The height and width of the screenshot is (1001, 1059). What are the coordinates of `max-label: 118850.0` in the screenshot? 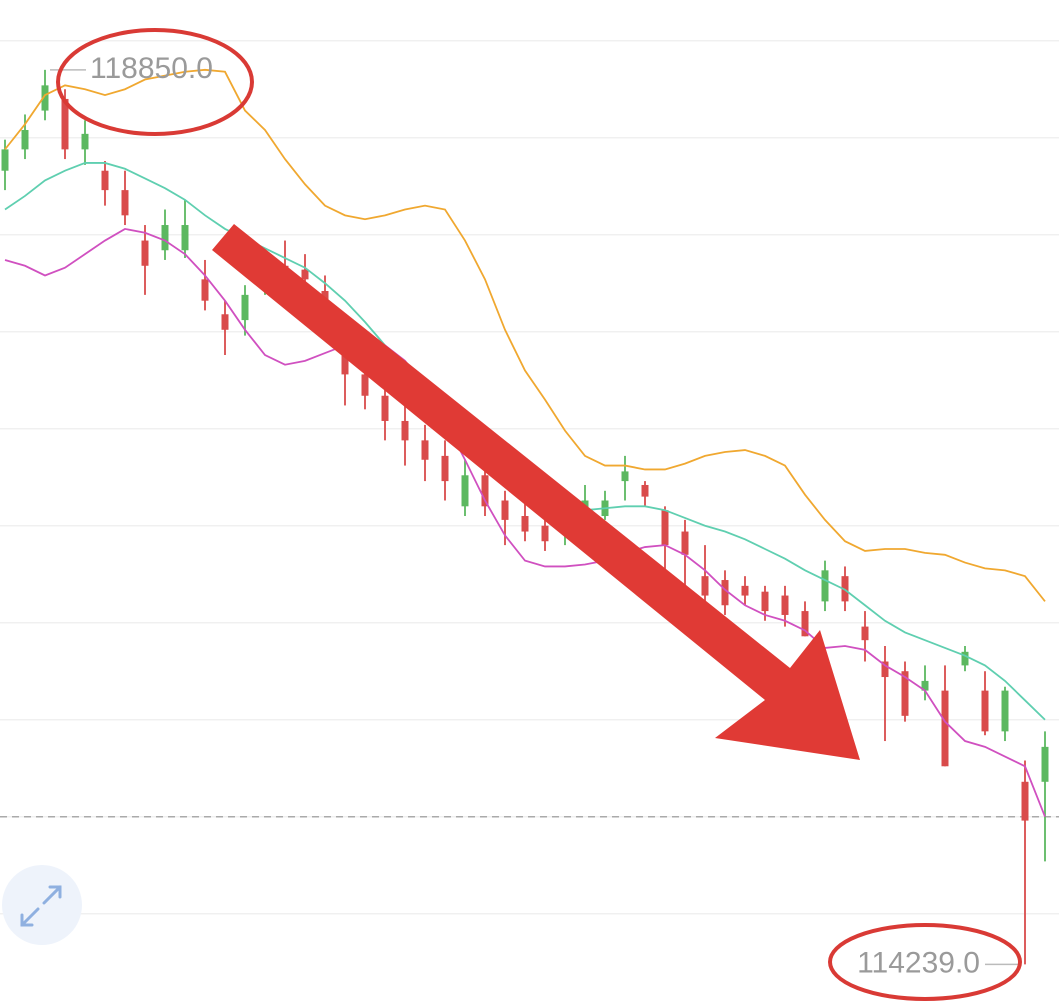 It's located at (151, 68).